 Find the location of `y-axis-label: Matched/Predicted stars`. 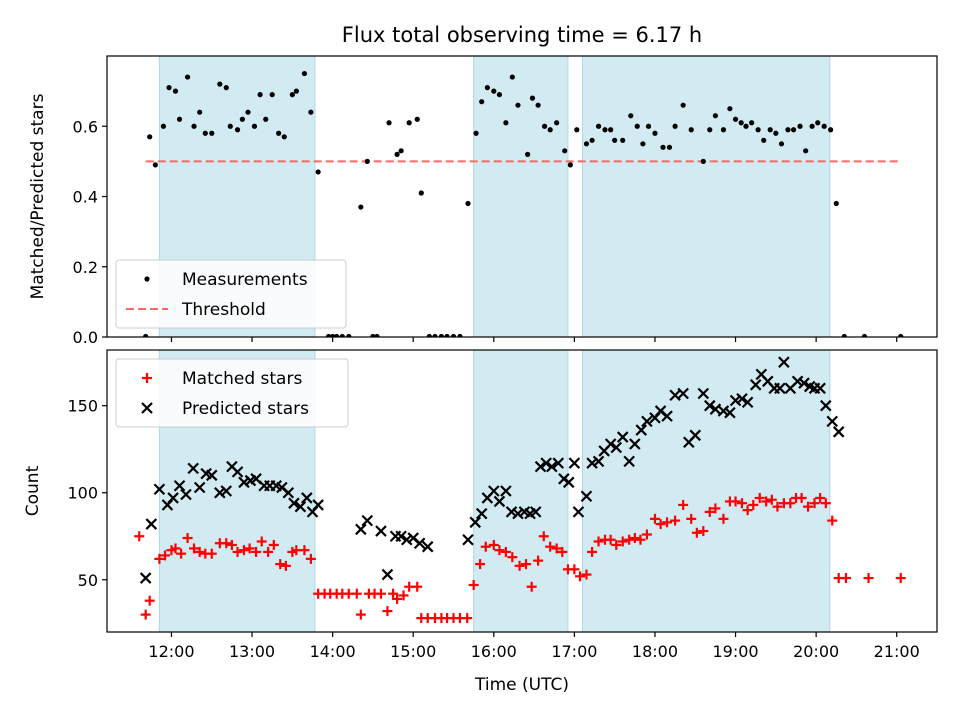

y-axis-label: Matched/Predicted stars is located at coordinates (38, 196).